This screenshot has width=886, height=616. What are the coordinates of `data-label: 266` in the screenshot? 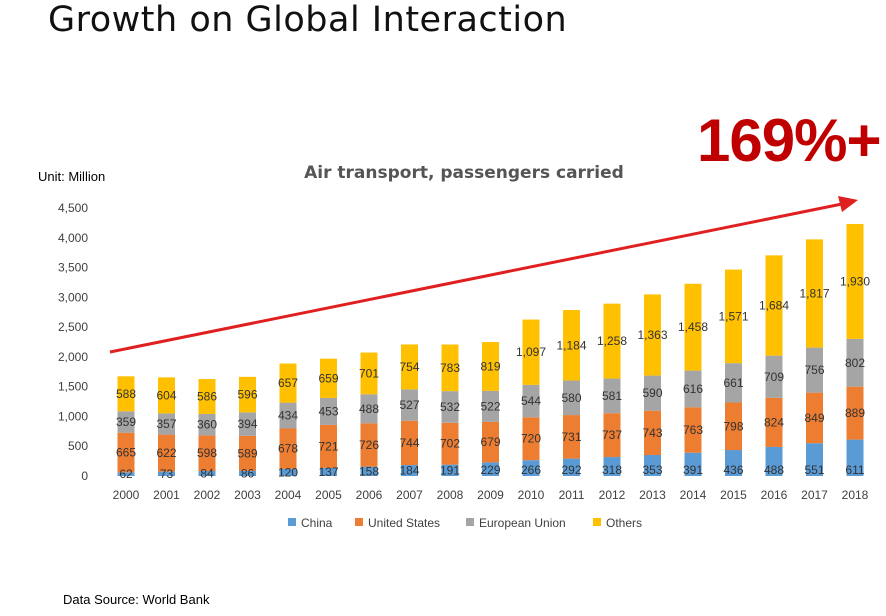 It's located at (531, 470).